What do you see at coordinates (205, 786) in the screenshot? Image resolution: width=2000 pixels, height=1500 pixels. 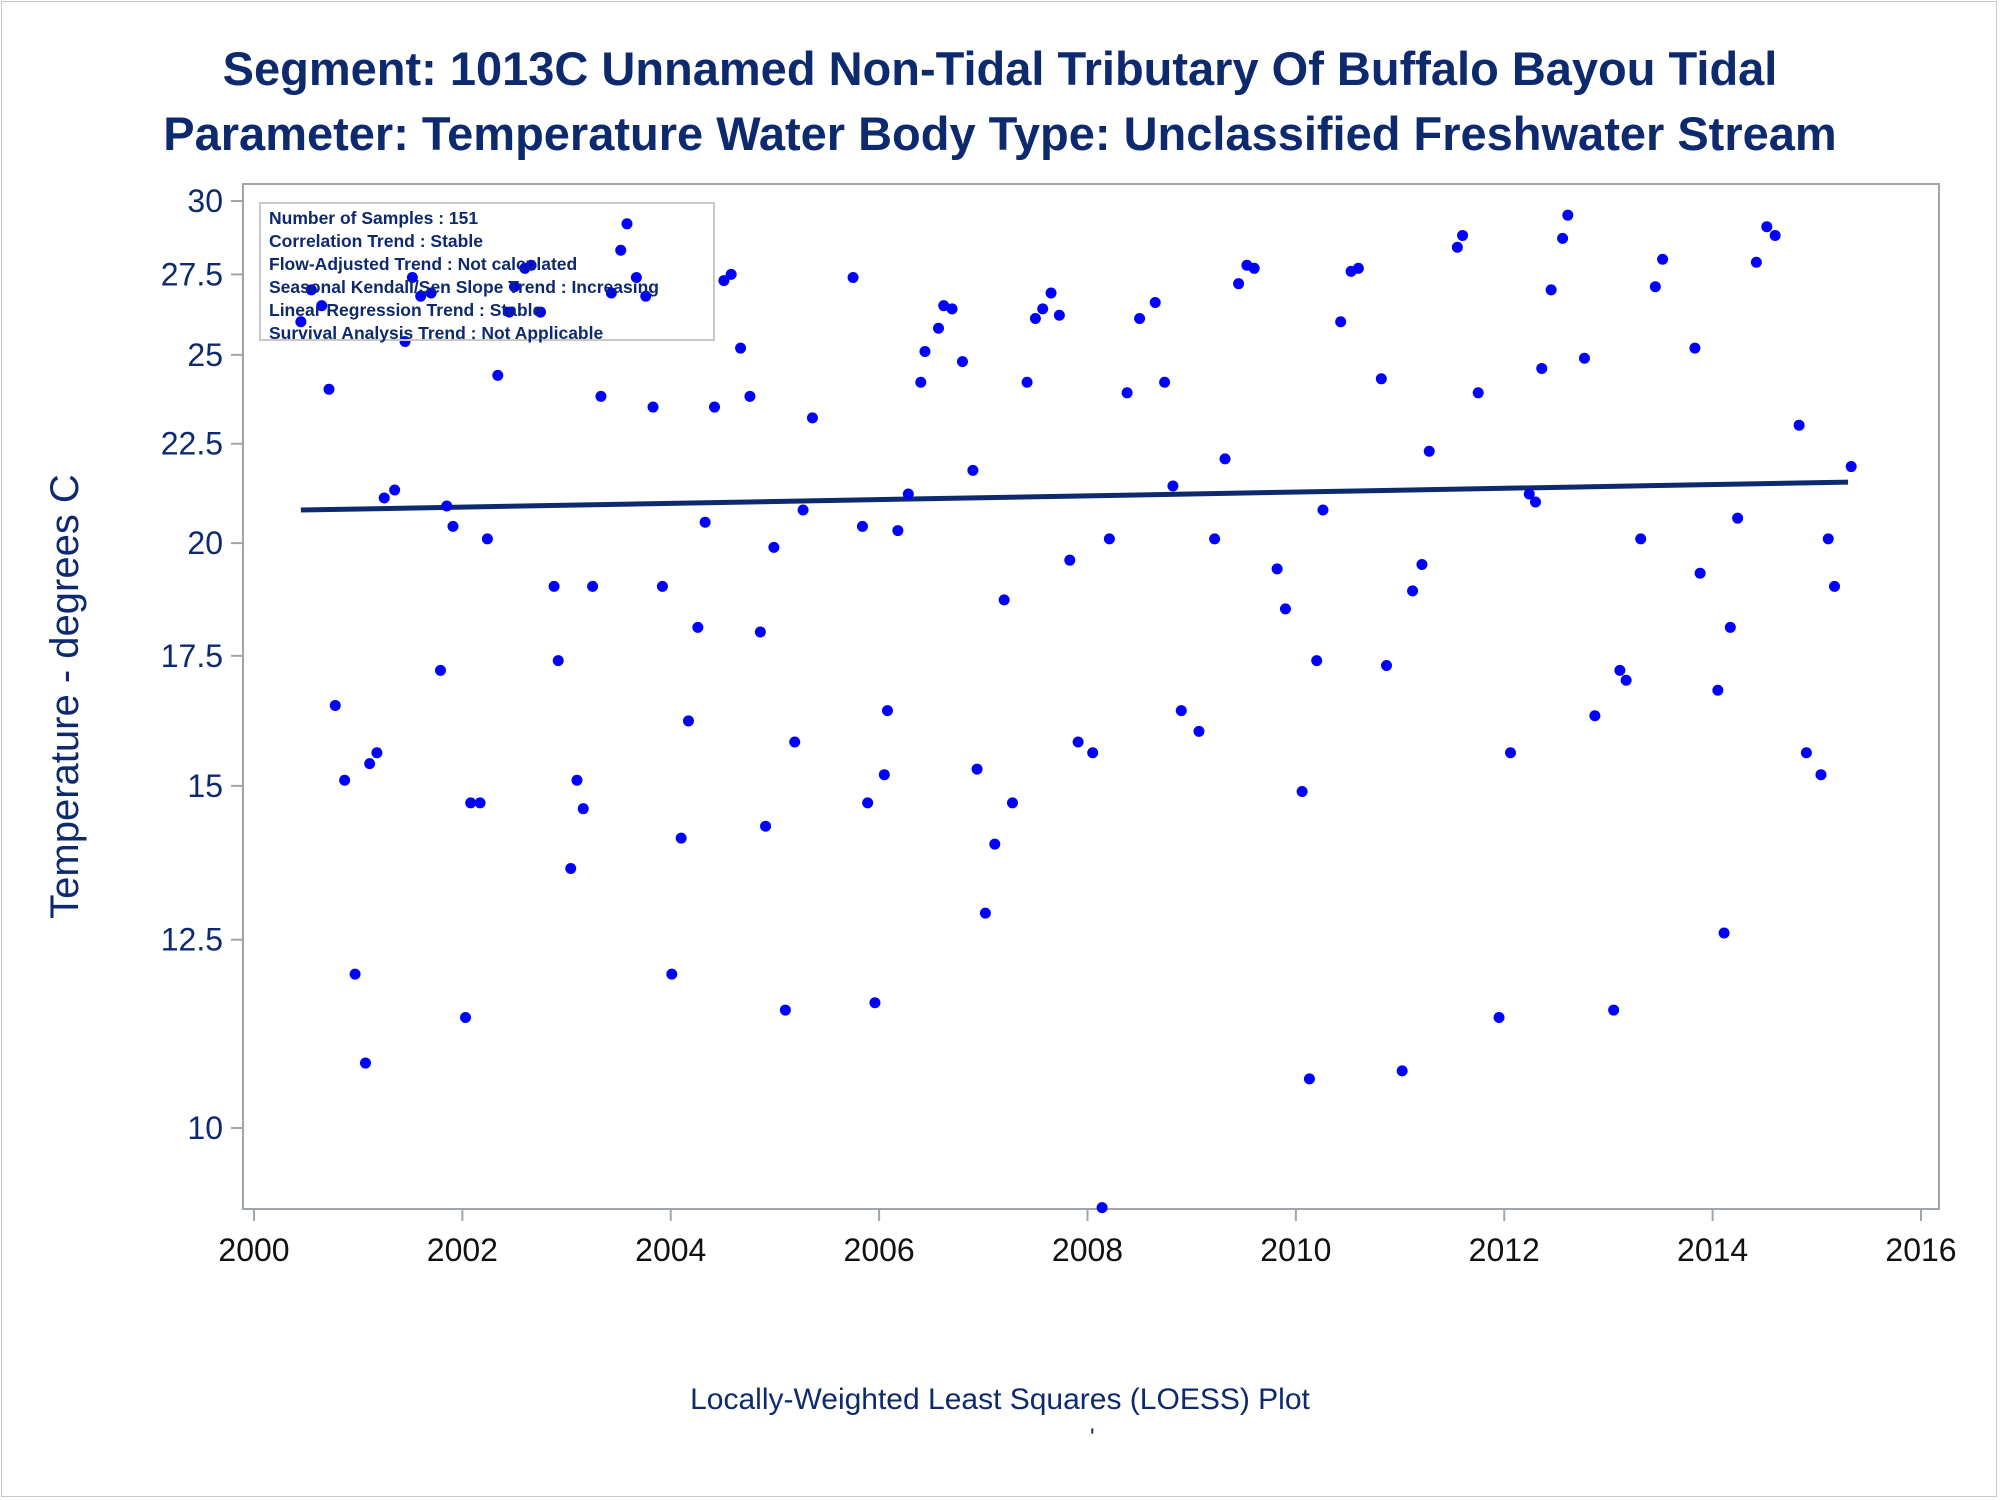 I see `y-tick-label: 15` at bounding box center [205, 786].